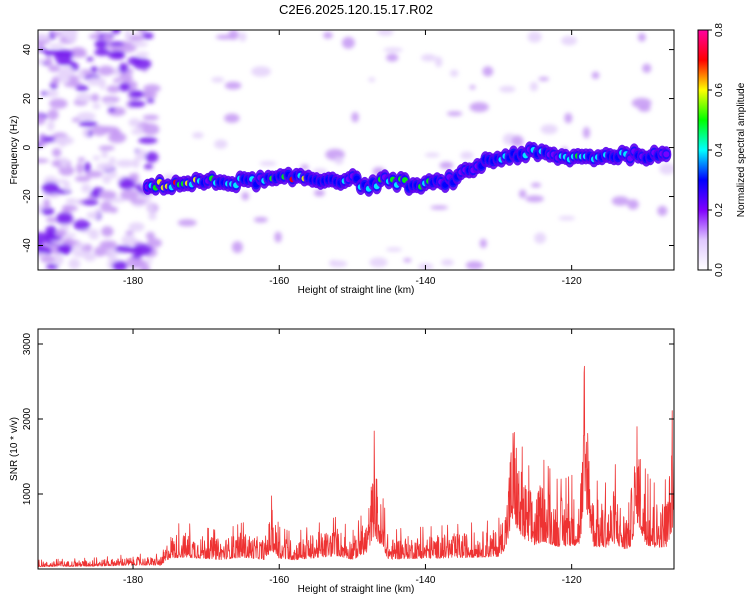 This screenshot has width=750, height=600. What do you see at coordinates (719, 270) in the screenshot?
I see `colorbar-tick-label: 0.0` at bounding box center [719, 270].